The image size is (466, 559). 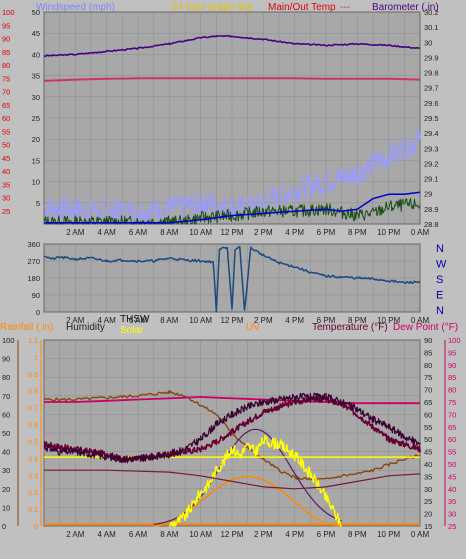 I want to click on y-tick-temperature: 60, so click(x=428, y=414).